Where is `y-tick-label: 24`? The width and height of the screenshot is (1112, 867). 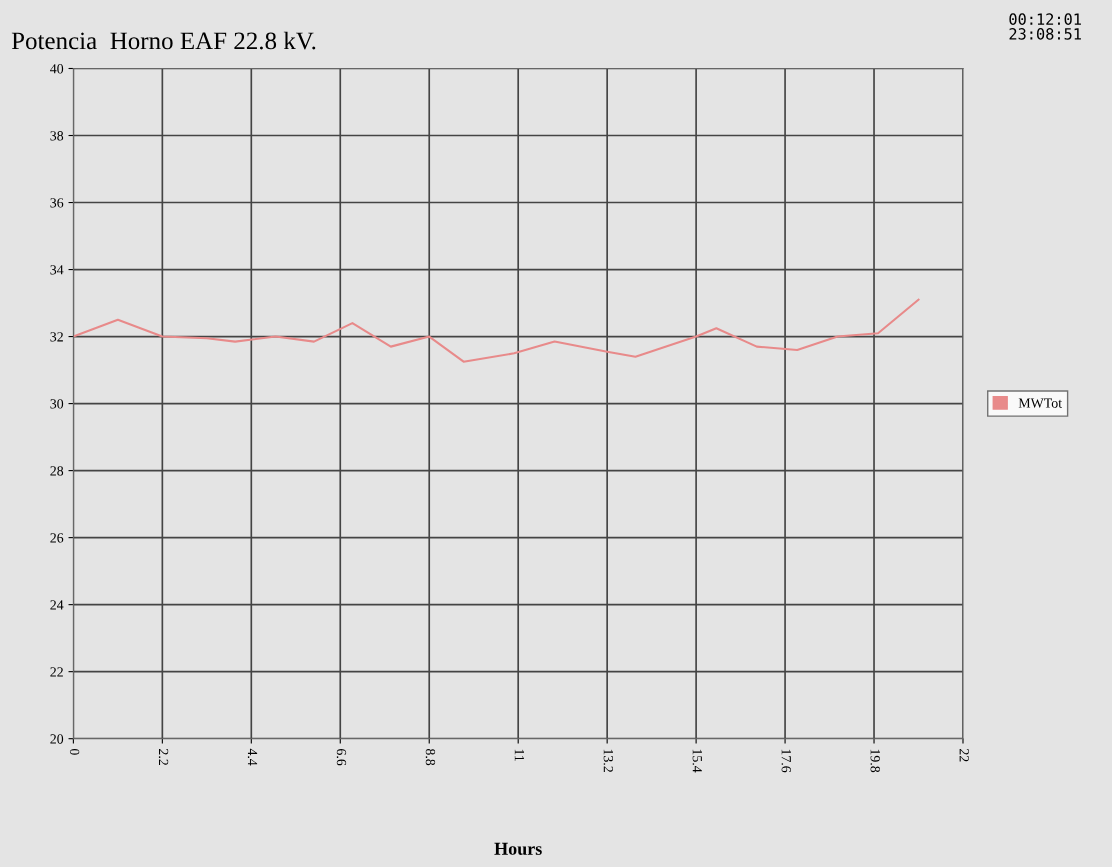
y-tick-label: 24 is located at coordinates (57, 605).